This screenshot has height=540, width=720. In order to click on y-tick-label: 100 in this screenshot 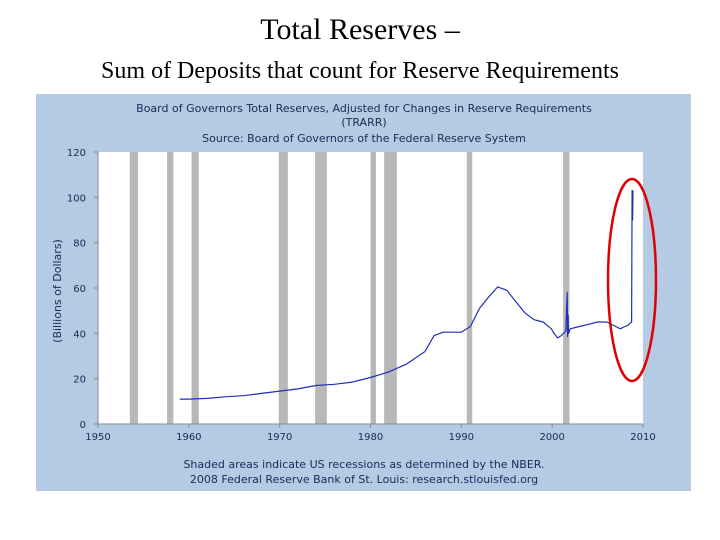, I will do `click(76, 198)`.